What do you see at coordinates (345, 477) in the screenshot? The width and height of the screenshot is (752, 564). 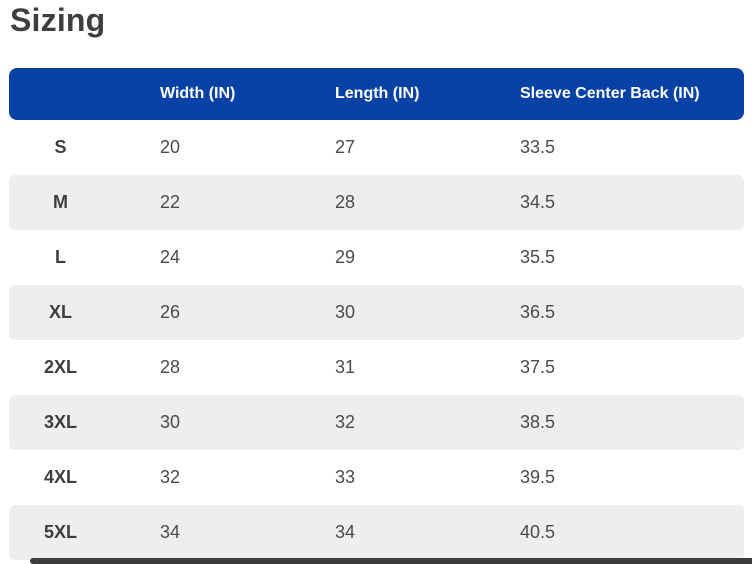 I see `length-value: 33` at bounding box center [345, 477].